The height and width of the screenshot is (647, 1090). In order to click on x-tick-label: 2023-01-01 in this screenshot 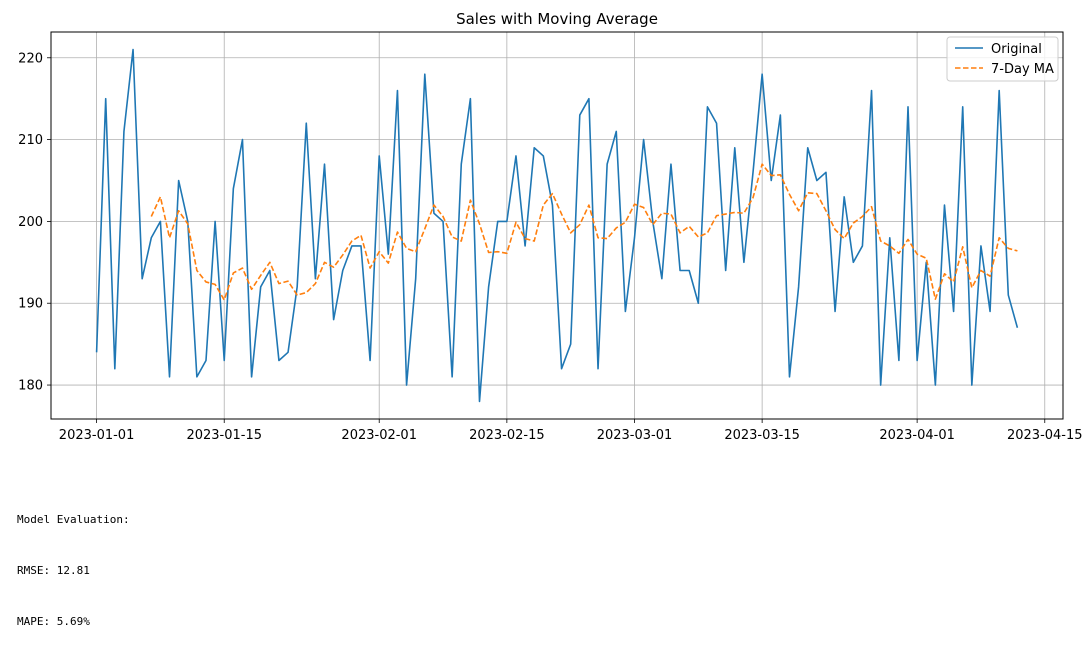, I will do `click(97, 435)`.